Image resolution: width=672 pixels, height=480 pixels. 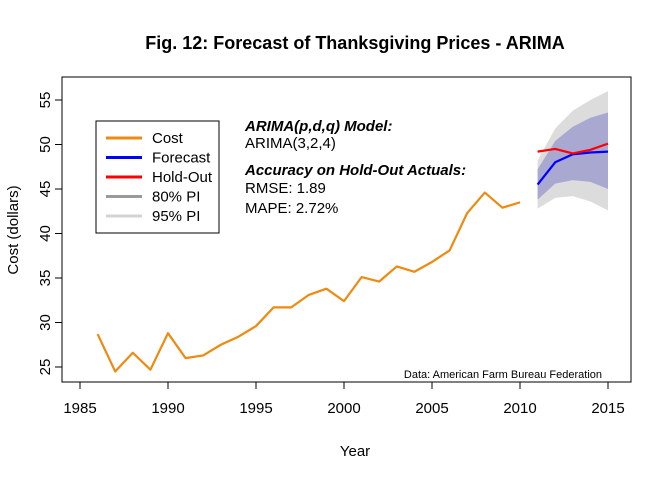 What do you see at coordinates (181, 158) in the screenshot?
I see `legend-label: Forecast` at bounding box center [181, 158].